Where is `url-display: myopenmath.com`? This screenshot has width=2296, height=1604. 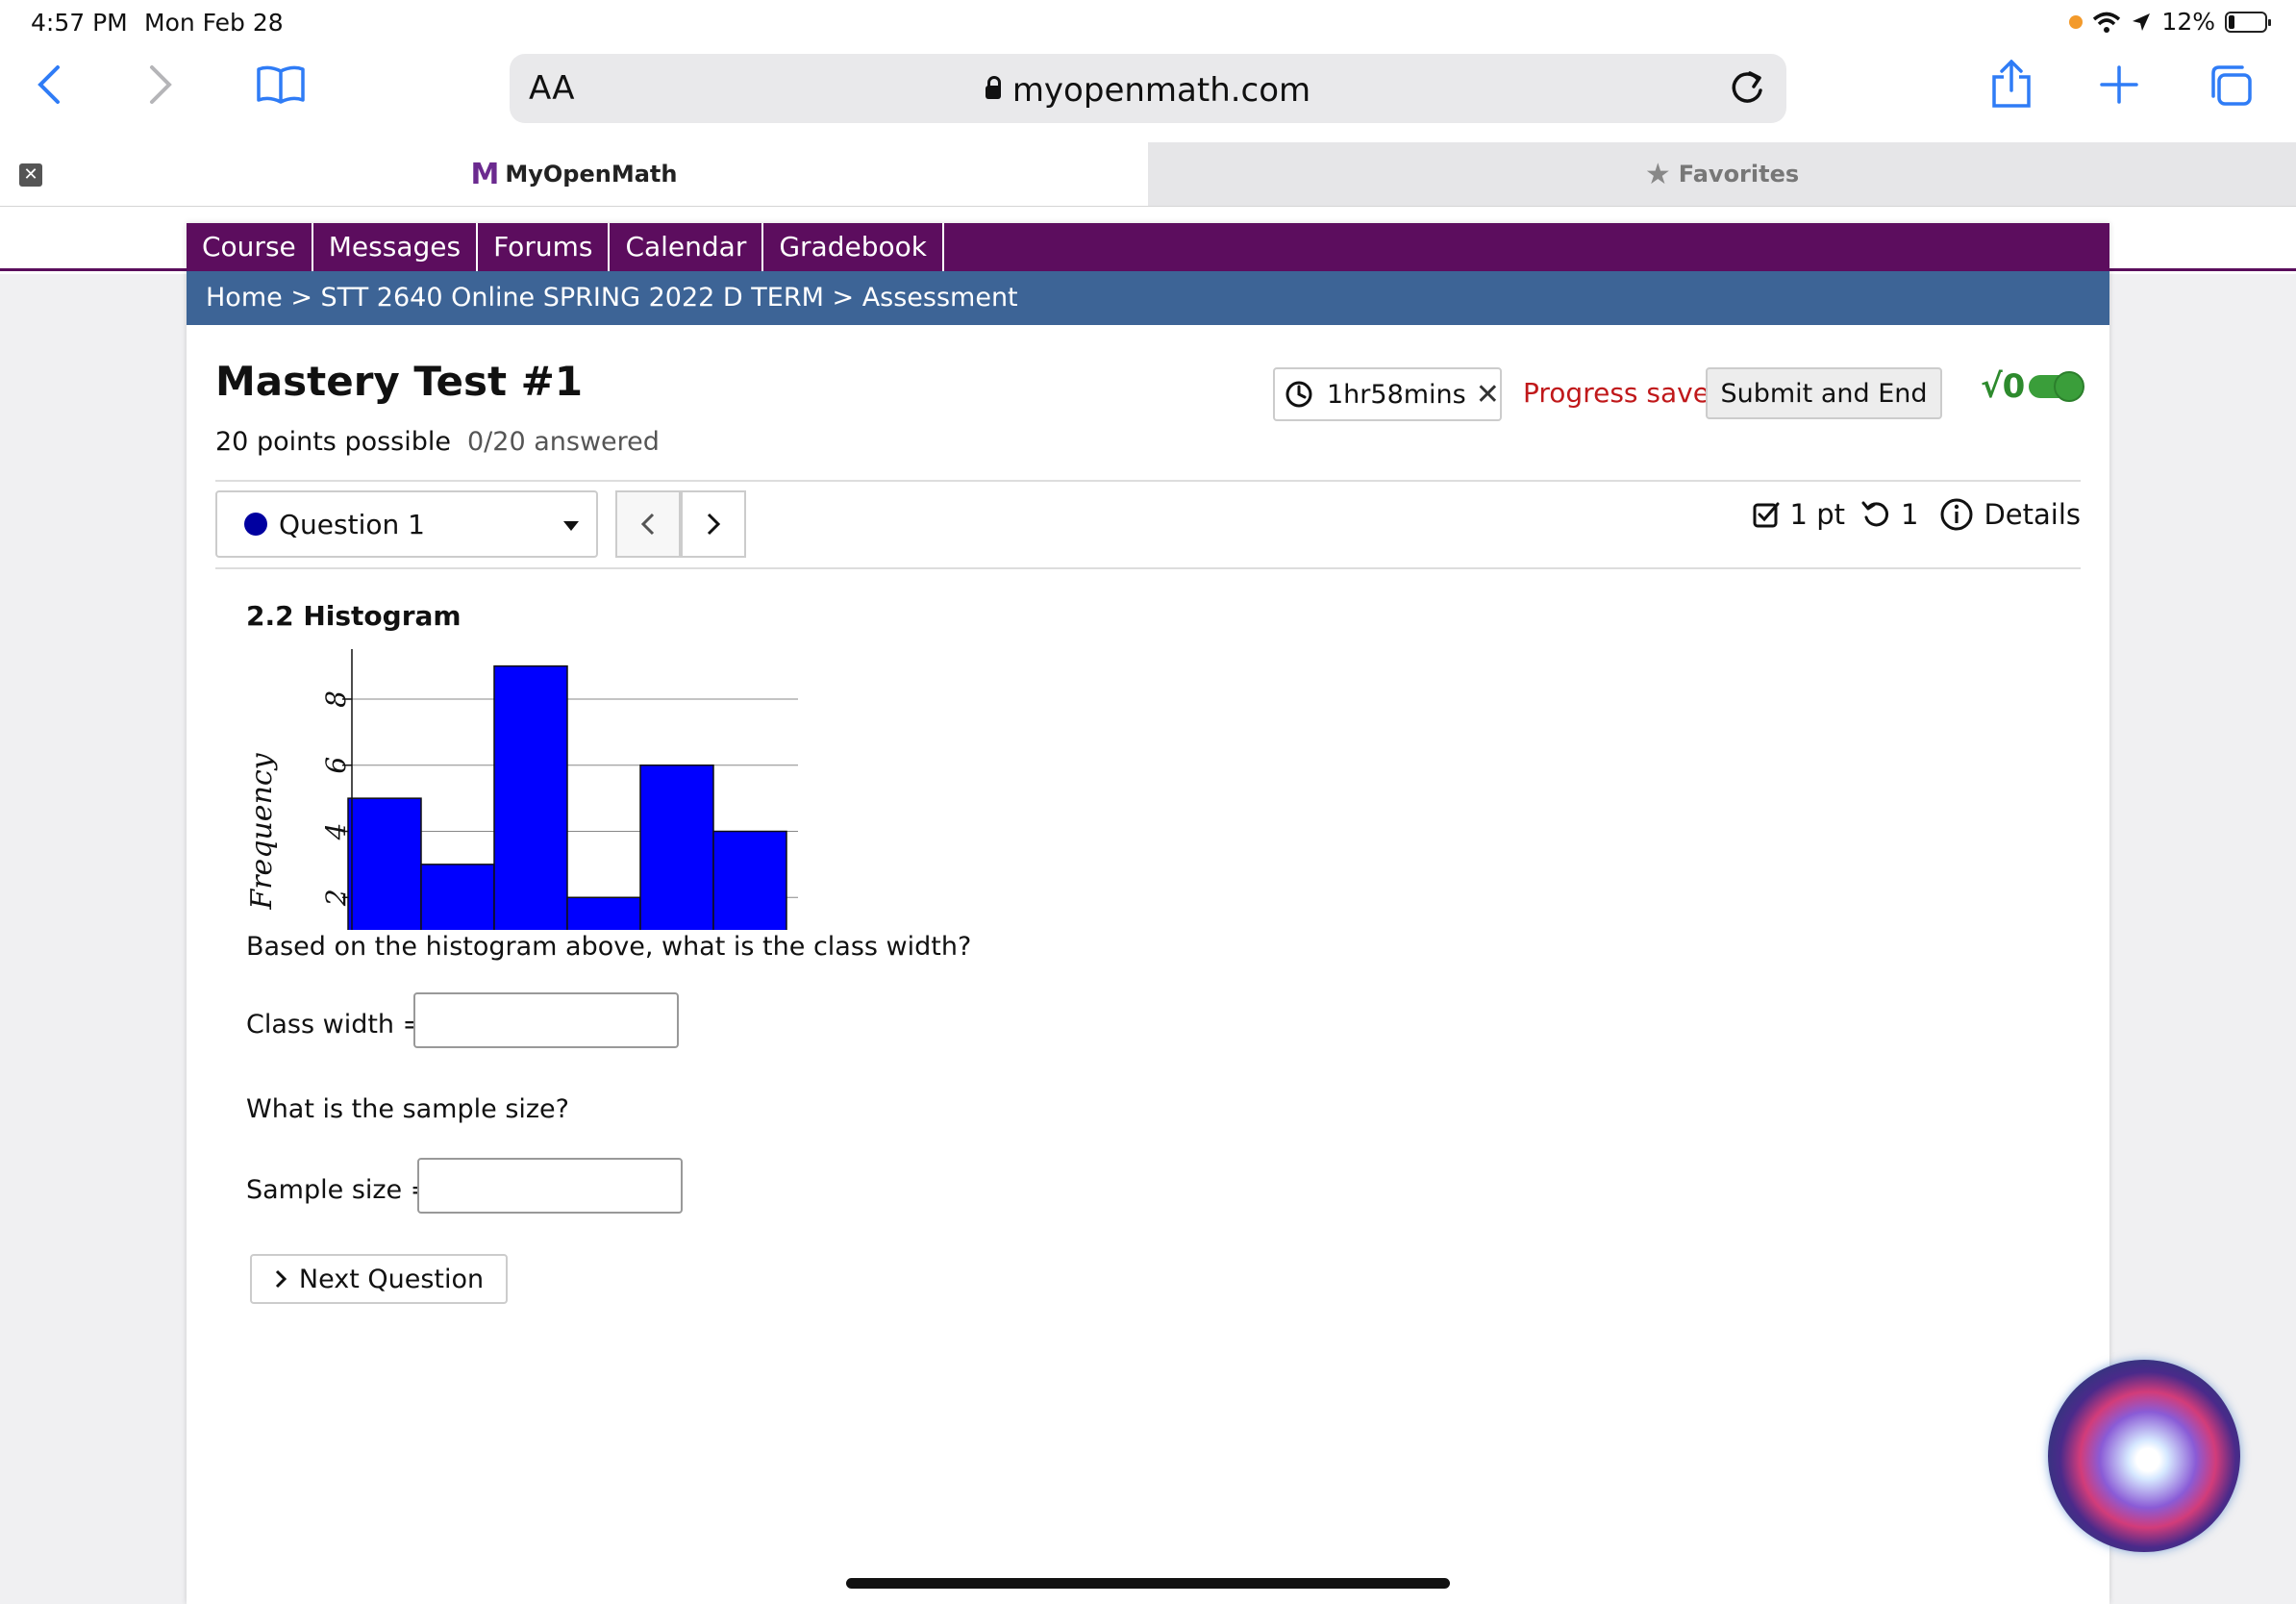
url-display: myopenmath.com is located at coordinates (1148, 90).